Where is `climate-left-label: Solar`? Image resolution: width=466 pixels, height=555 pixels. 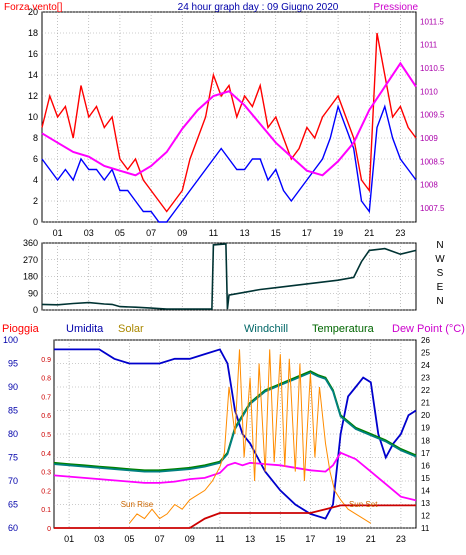 climate-left-label: Solar is located at coordinates (131, 329).